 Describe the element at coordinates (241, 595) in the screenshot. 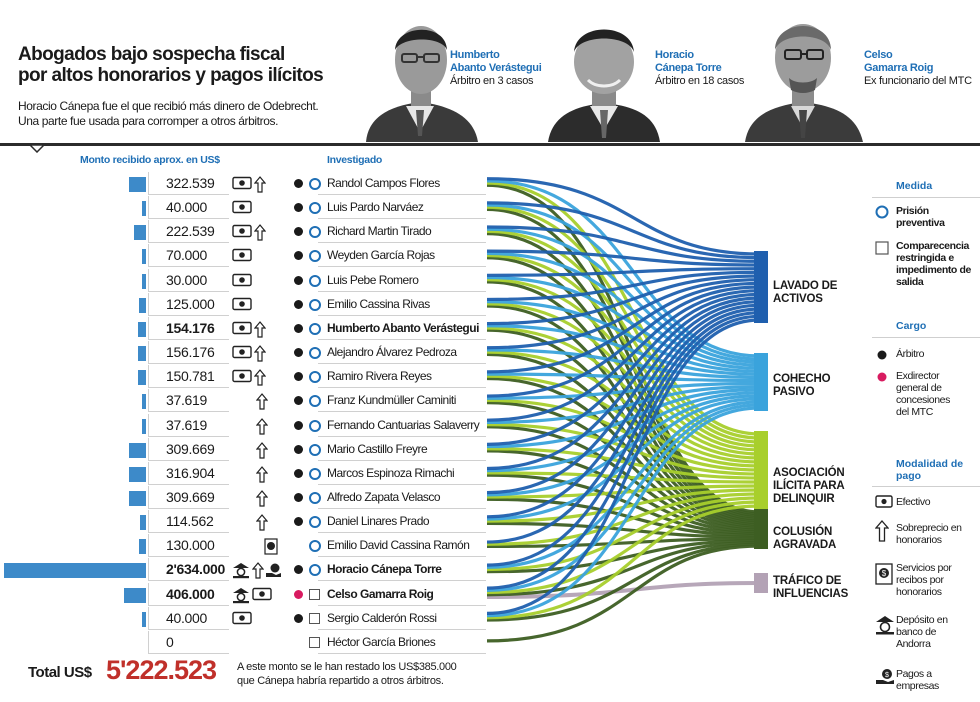

I see `bank-icon` at that location.